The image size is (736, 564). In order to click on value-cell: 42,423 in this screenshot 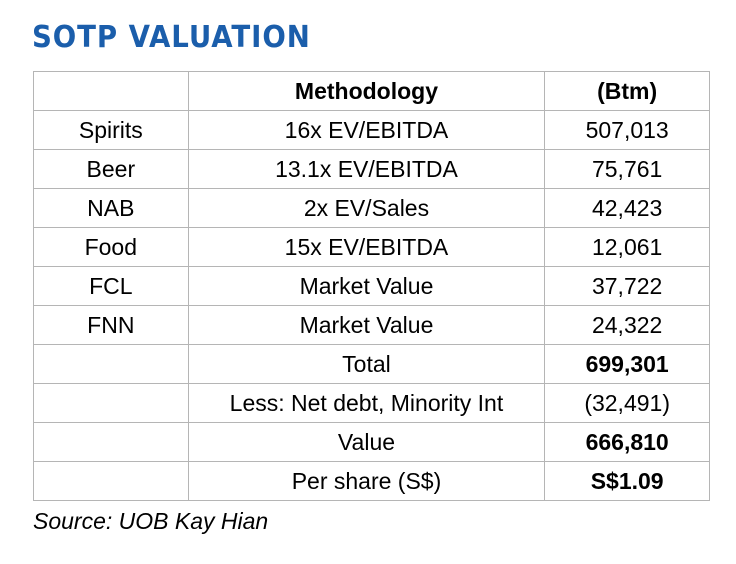, I will do `click(627, 208)`.